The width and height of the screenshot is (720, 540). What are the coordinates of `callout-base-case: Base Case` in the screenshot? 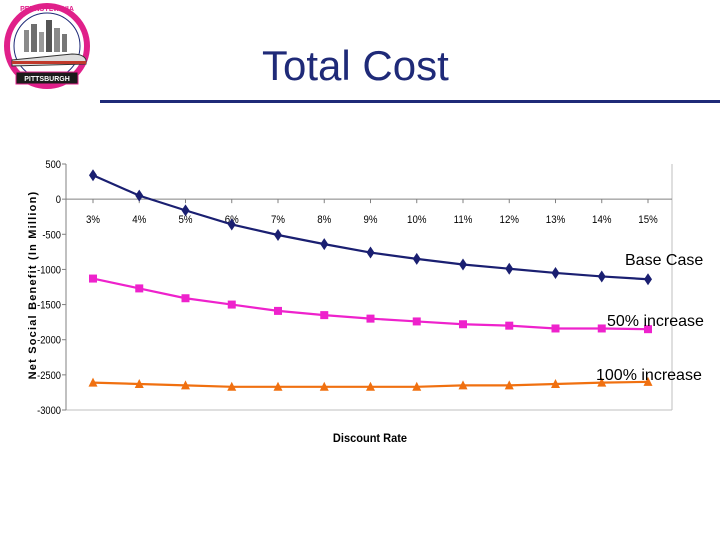 It's located at (664, 260).